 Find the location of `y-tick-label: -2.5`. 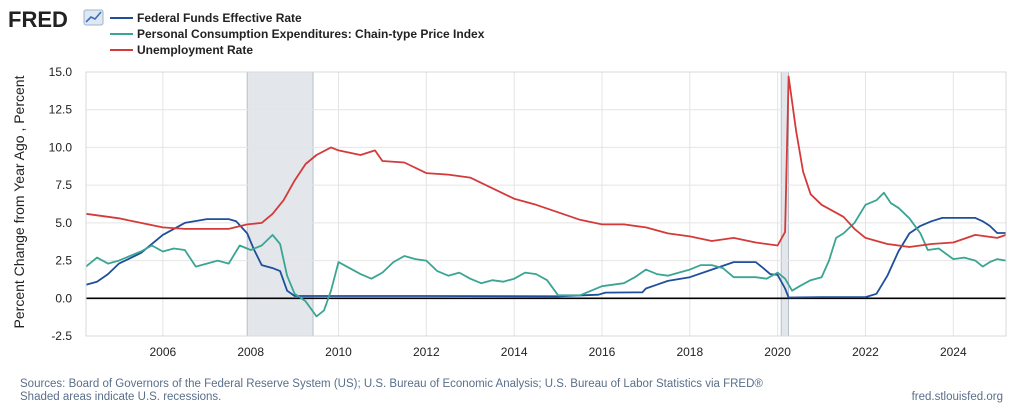

y-tick-label: -2.5 is located at coordinates (61, 336).